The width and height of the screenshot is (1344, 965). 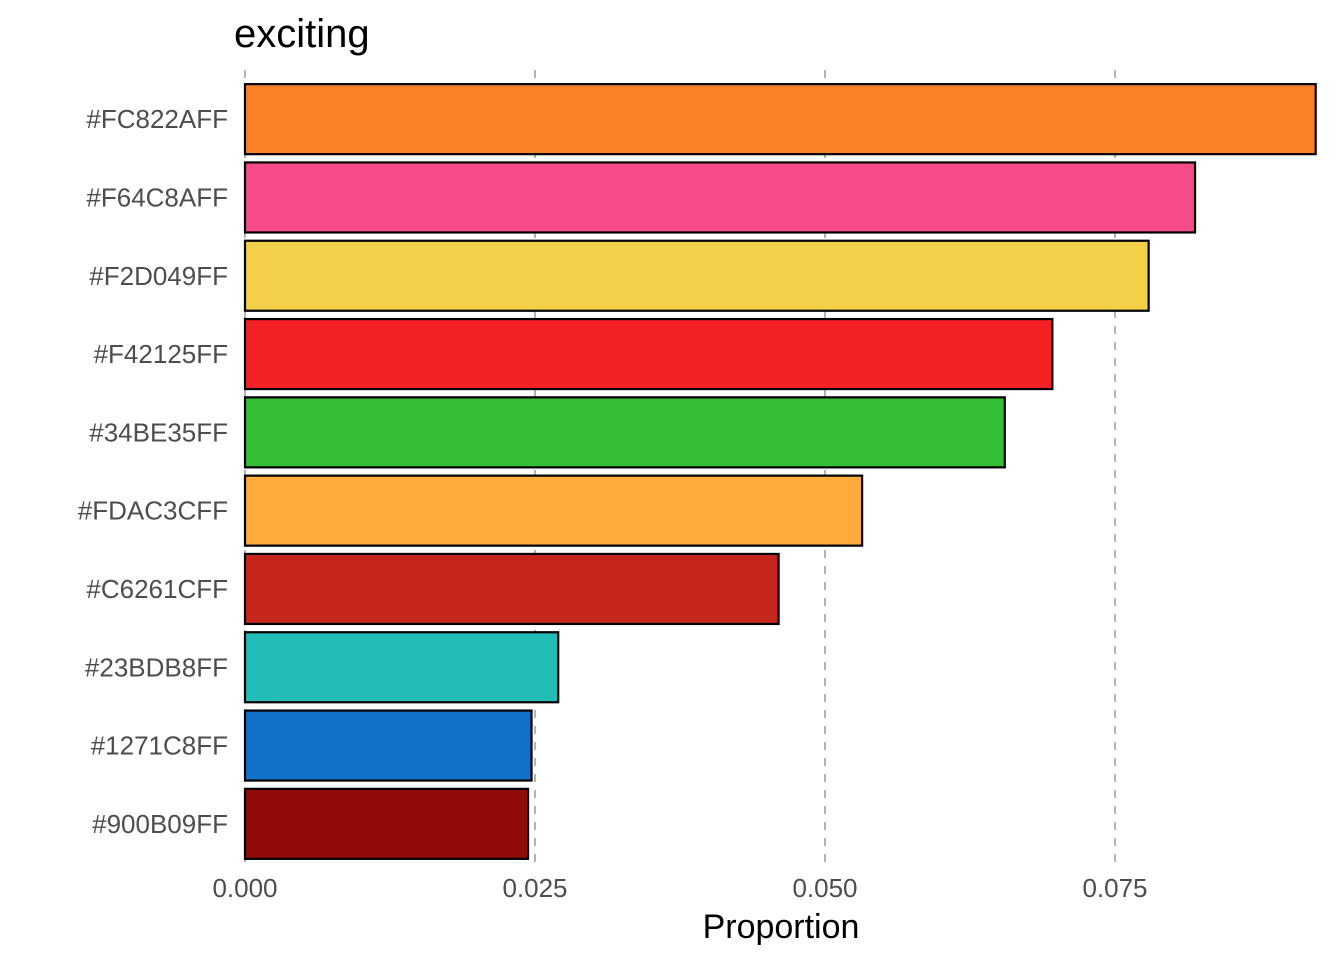 I want to click on category-label: #FDAC3CFF, so click(x=153, y=511).